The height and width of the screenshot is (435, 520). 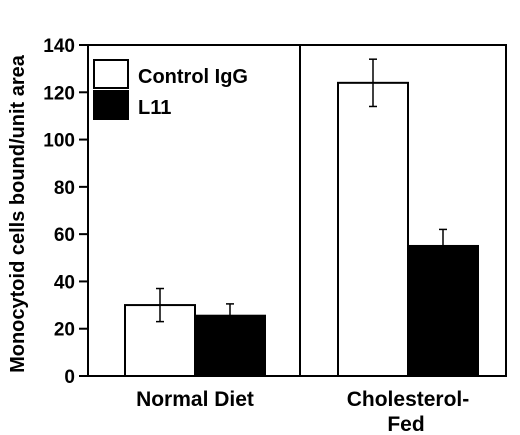 I want to click on y-tick-label: 80, so click(x=64, y=188).